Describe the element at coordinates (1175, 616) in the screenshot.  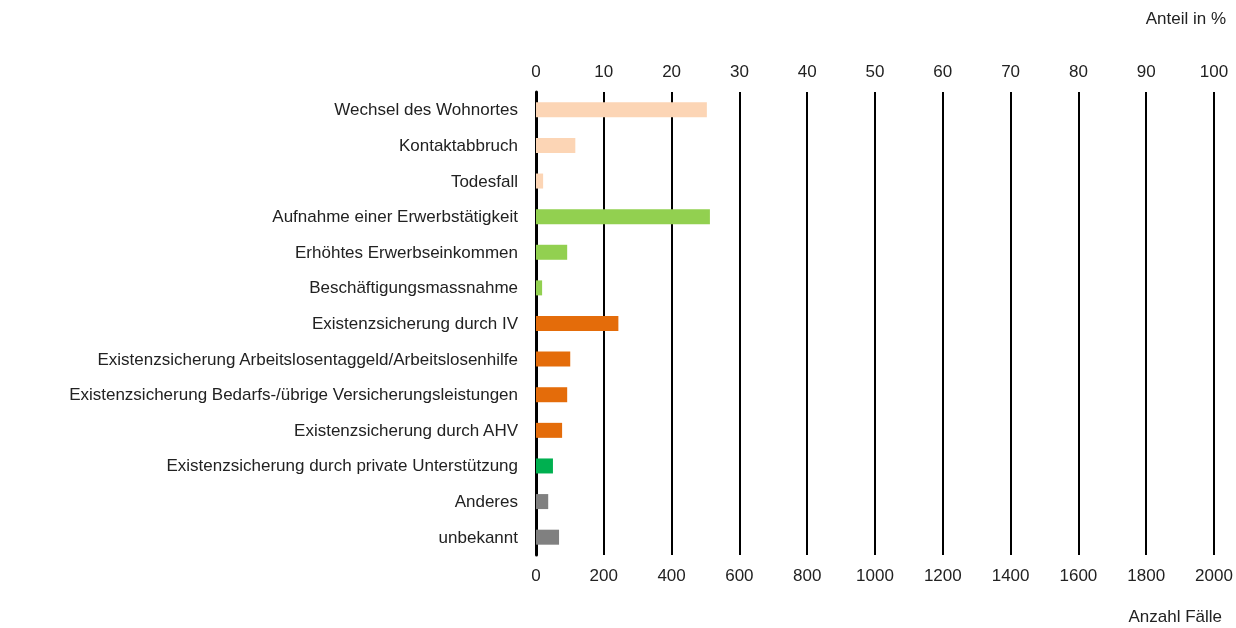
I see `x-axis-title: Anzahl Fälle` at that location.